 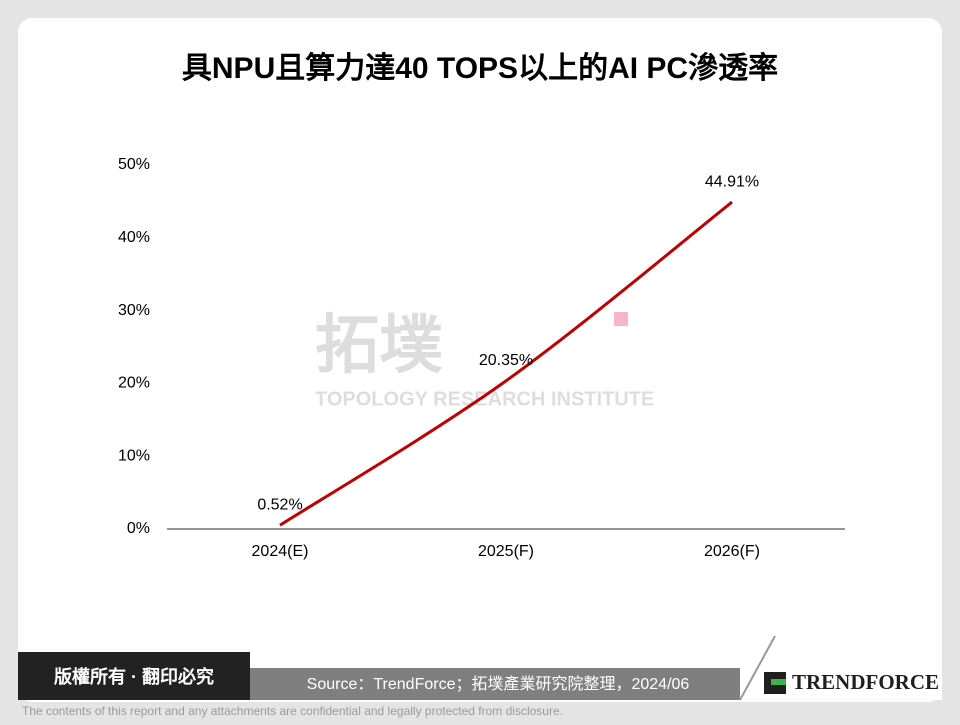 What do you see at coordinates (498, 684) in the screenshot?
I see `source: Source：TrendForce；拓墣產業研究院整理，2024/06` at bounding box center [498, 684].